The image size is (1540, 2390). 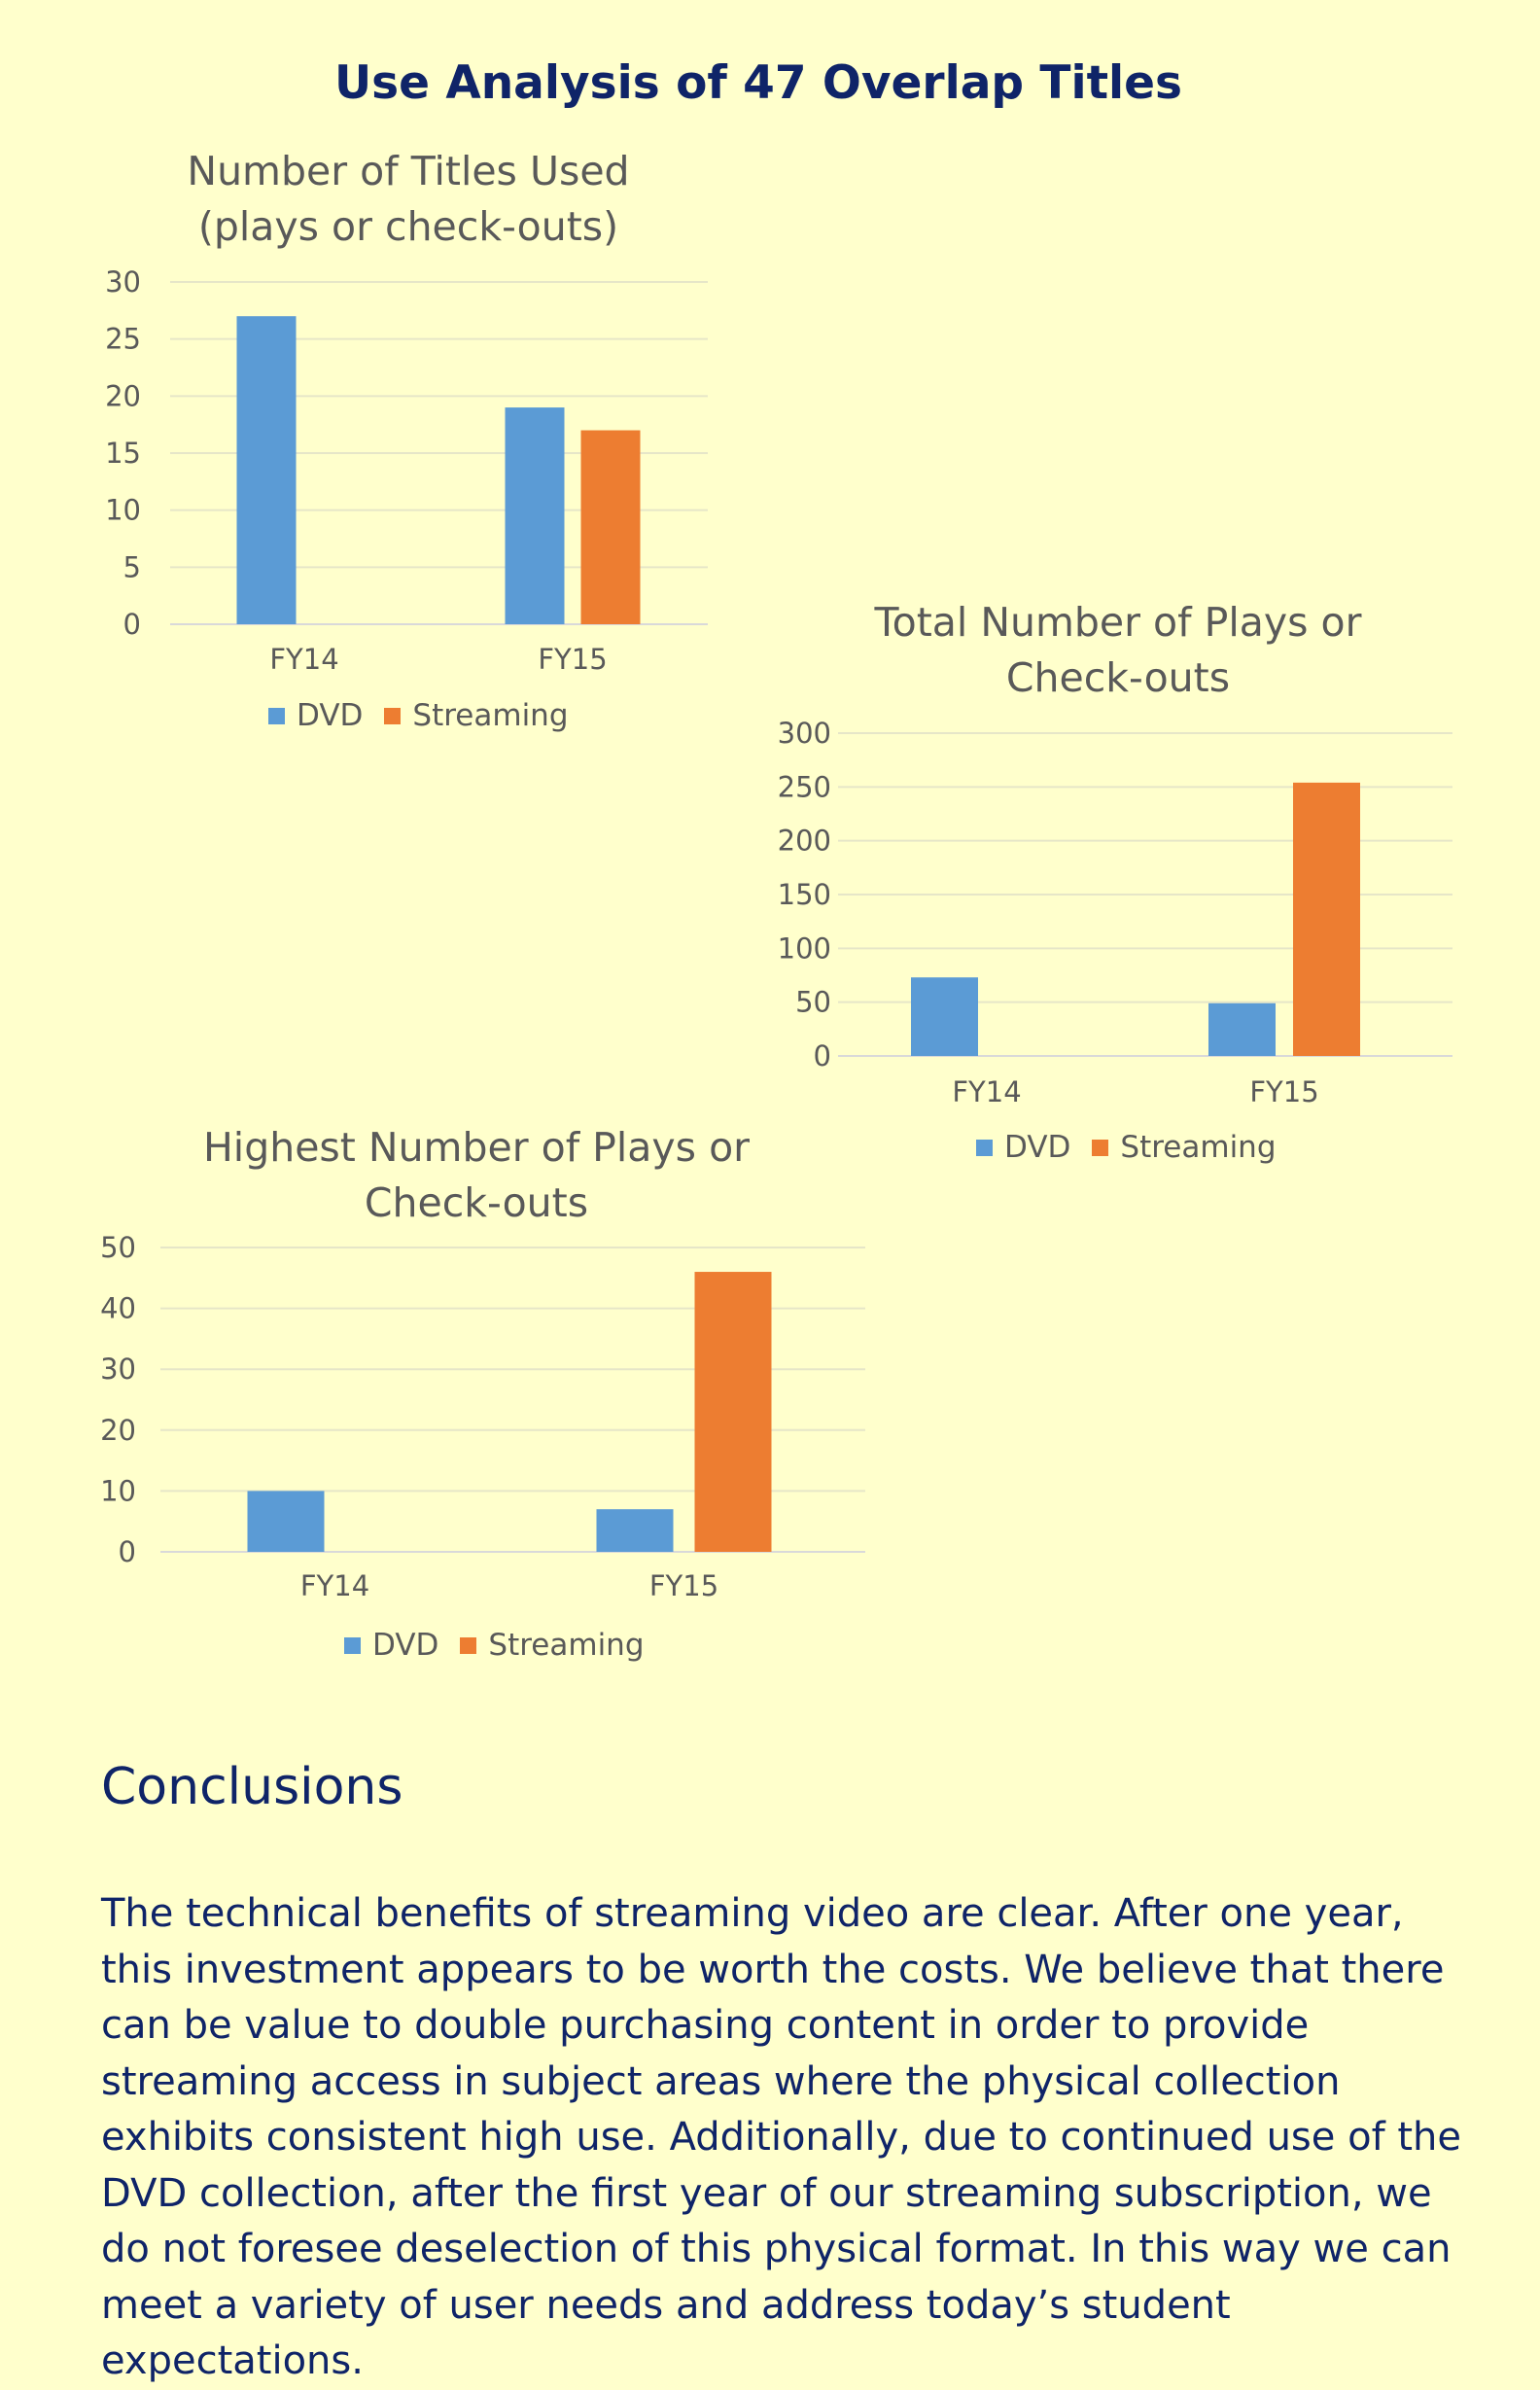 What do you see at coordinates (408, 171) in the screenshot?
I see `chart-1-title-line-1: Number of Titles Used` at bounding box center [408, 171].